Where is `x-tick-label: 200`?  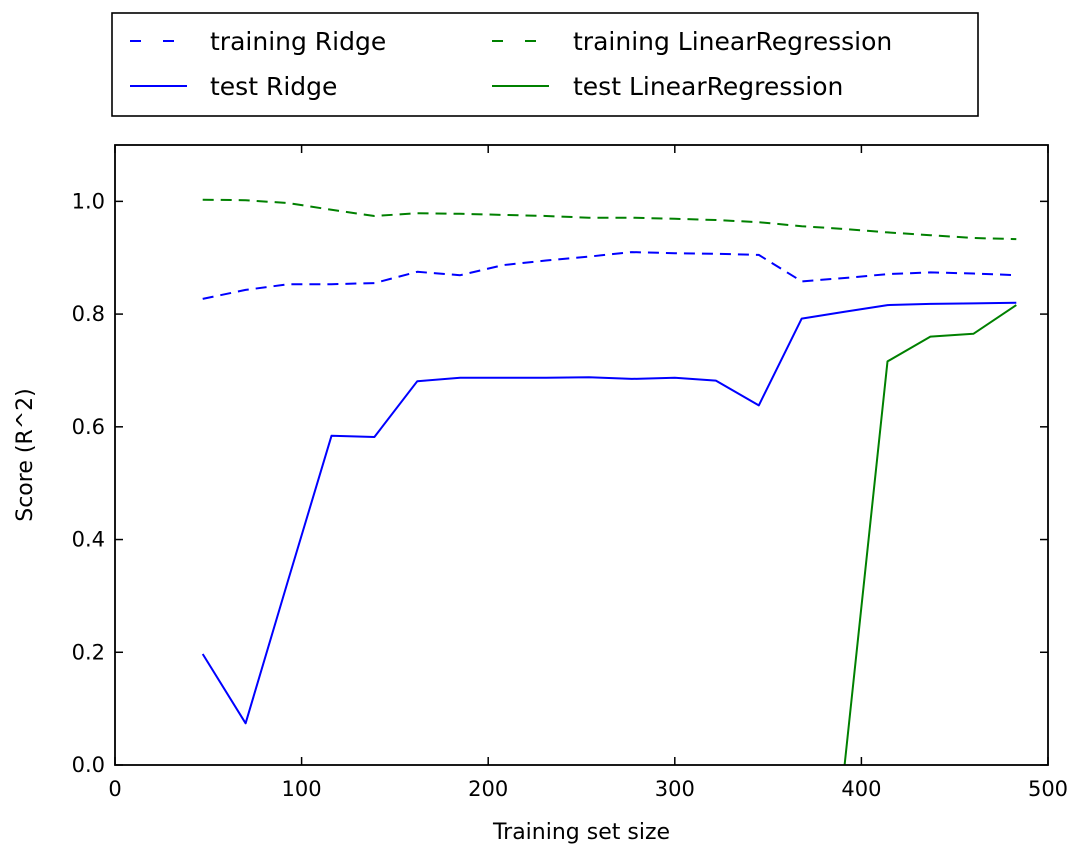
x-tick-label: 200 is located at coordinates (488, 789).